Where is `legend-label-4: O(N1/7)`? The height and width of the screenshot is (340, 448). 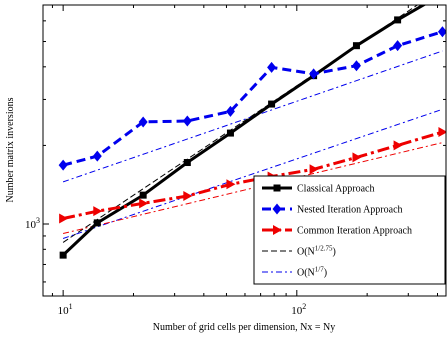 legend-label-4: O(N1/7) is located at coordinates (312, 272).